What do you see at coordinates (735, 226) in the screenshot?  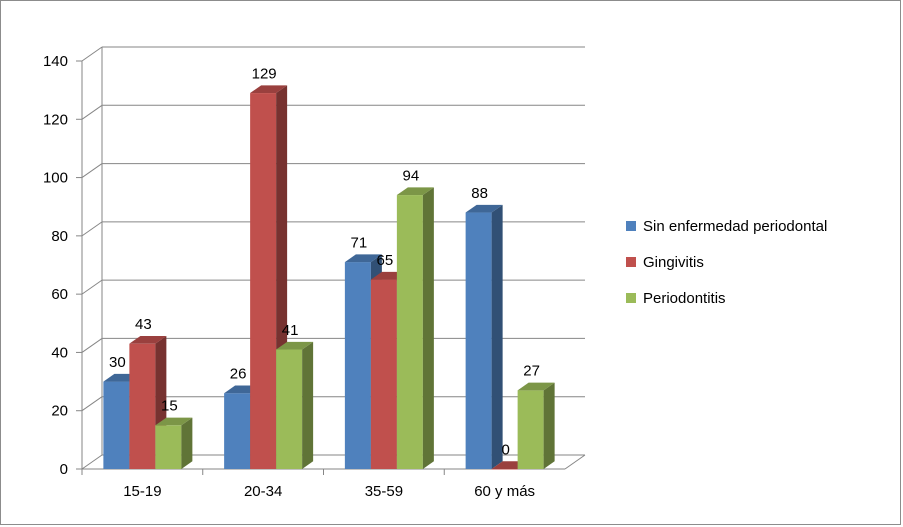 I see `legend-label: Sin enfermedad periodontal` at bounding box center [735, 226].